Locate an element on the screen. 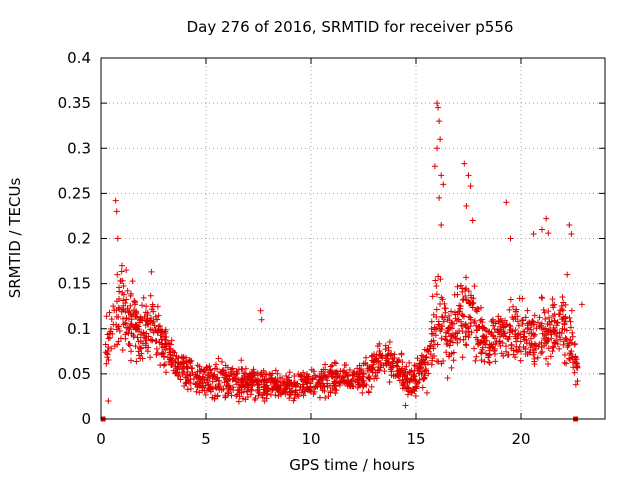  y-tick-label: 0.25 is located at coordinates (74, 193).